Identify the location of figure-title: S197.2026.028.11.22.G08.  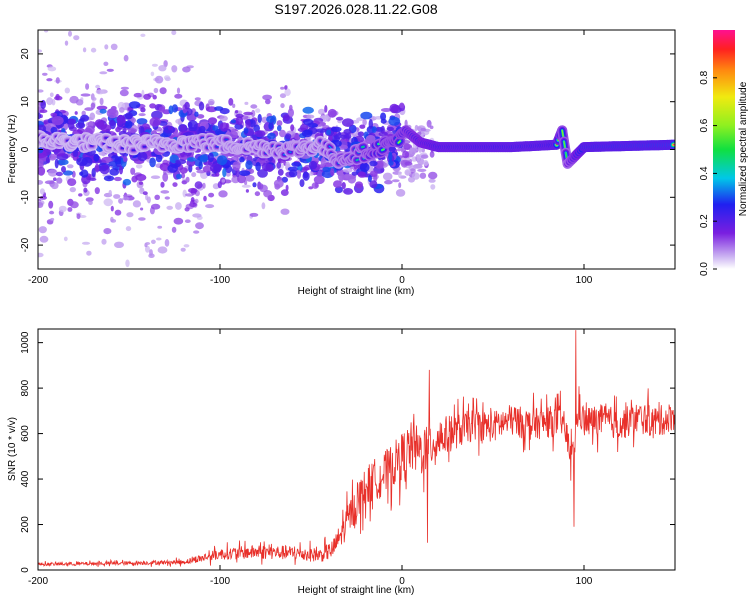
(355, 9).